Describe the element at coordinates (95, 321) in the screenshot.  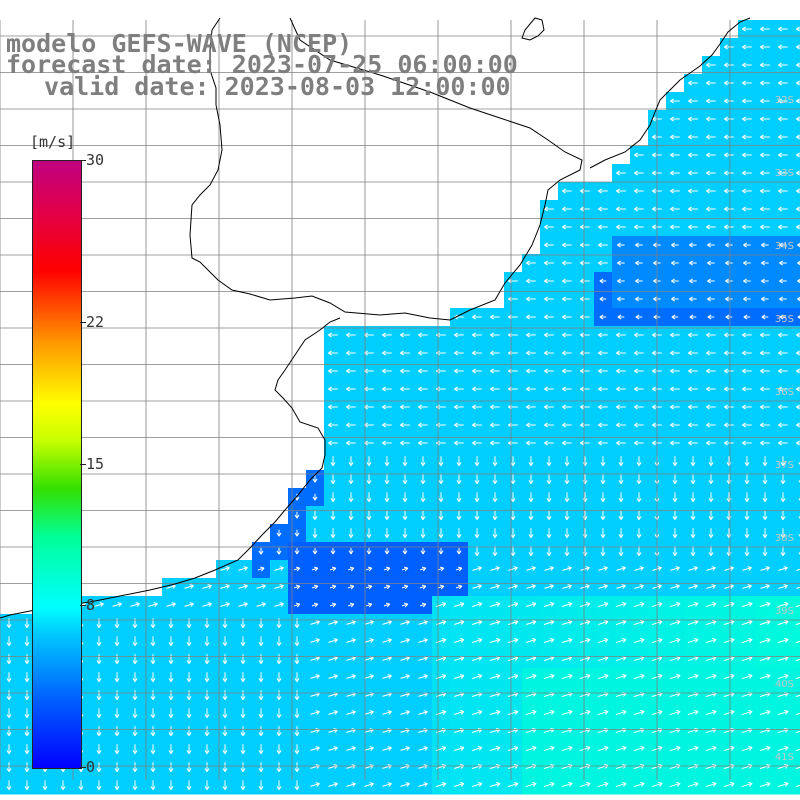
I see `colorbar-tick-label: 22` at that location.